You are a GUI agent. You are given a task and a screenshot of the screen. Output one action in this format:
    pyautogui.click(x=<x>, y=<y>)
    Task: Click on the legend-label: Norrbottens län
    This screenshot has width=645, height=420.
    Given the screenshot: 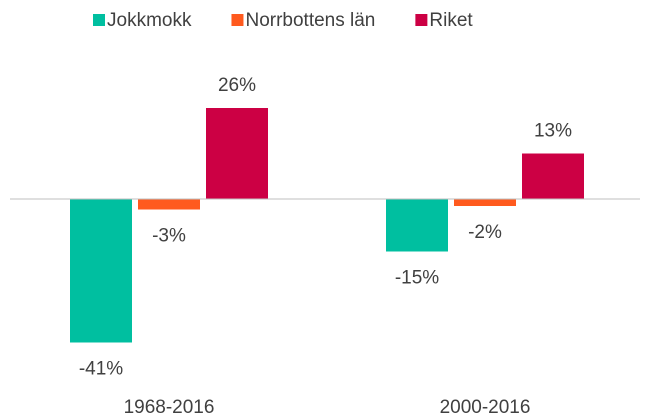 What is the action you would take?
    pyautogui.click(x=310, y=20)
    